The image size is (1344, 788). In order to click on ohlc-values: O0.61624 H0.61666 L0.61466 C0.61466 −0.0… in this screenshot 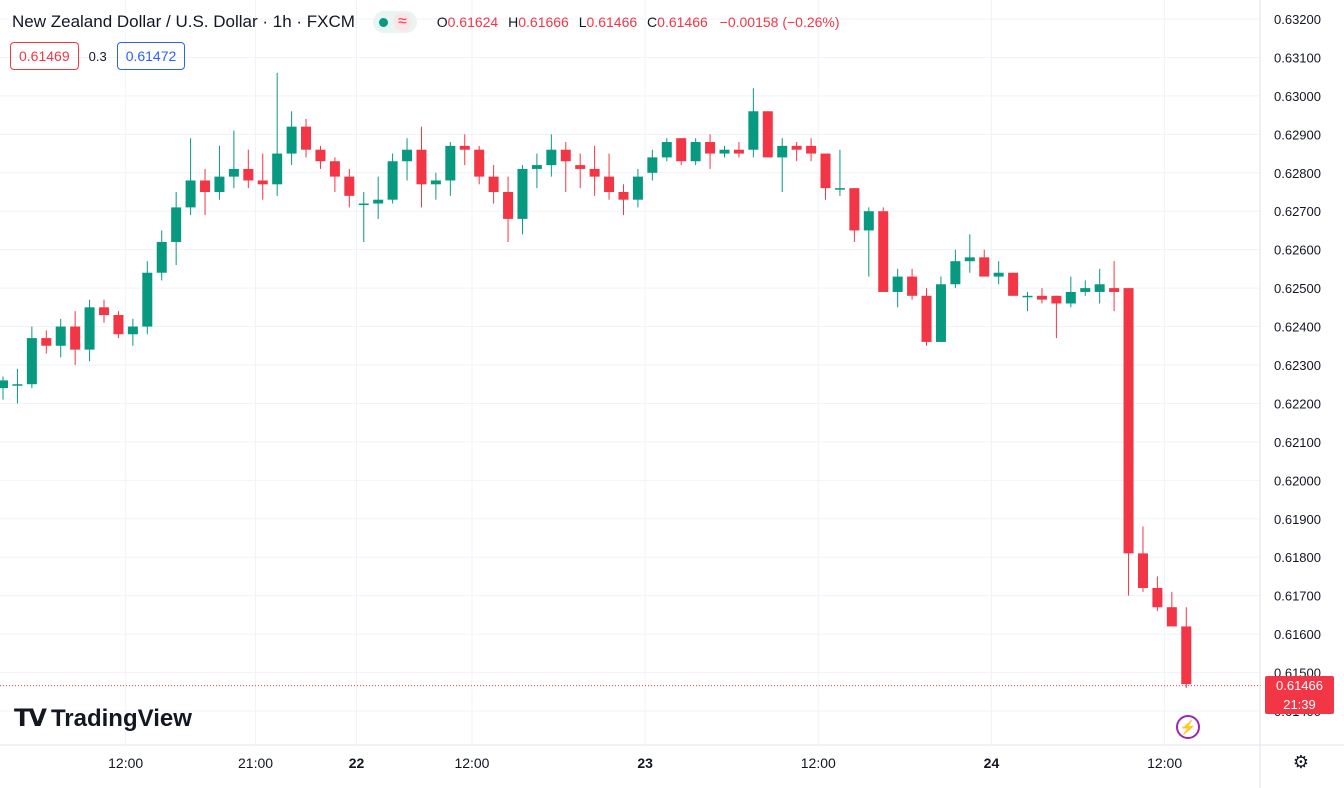, I will do `click(638, 22)`.